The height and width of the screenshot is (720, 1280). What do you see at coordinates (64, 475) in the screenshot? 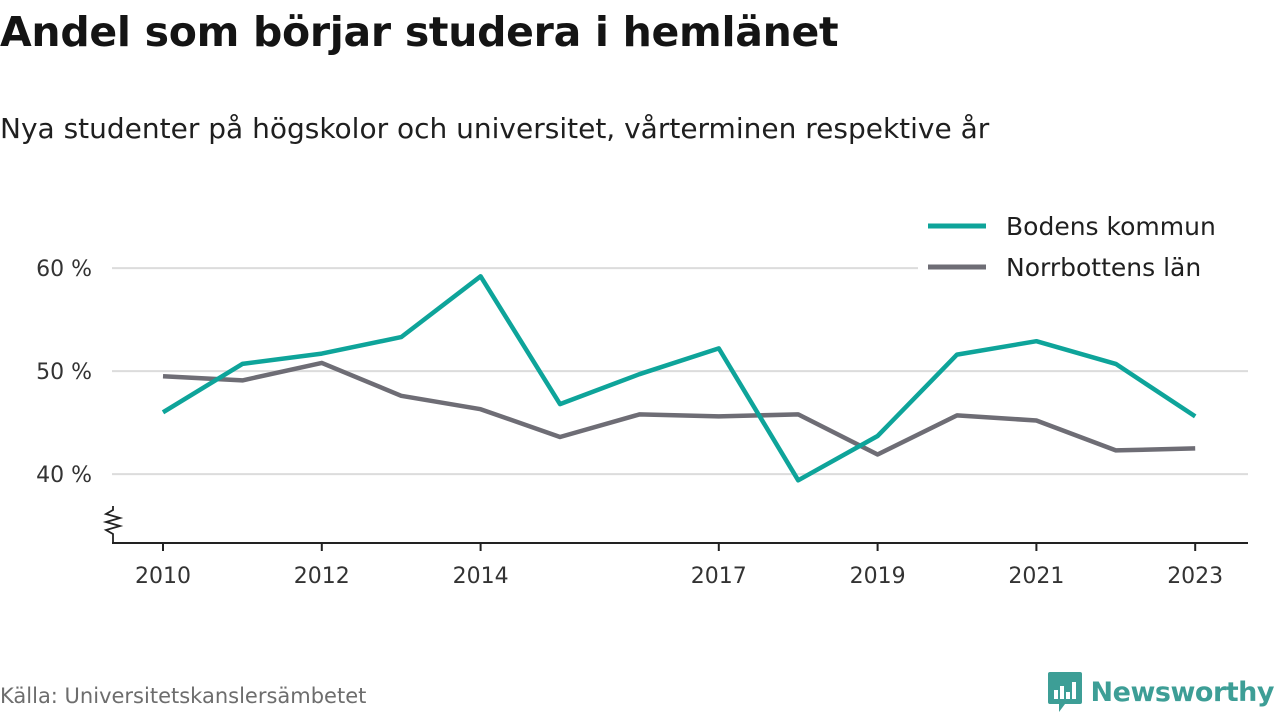
I see `y-tick-label: 40 %` at bounding box center [64, 475].